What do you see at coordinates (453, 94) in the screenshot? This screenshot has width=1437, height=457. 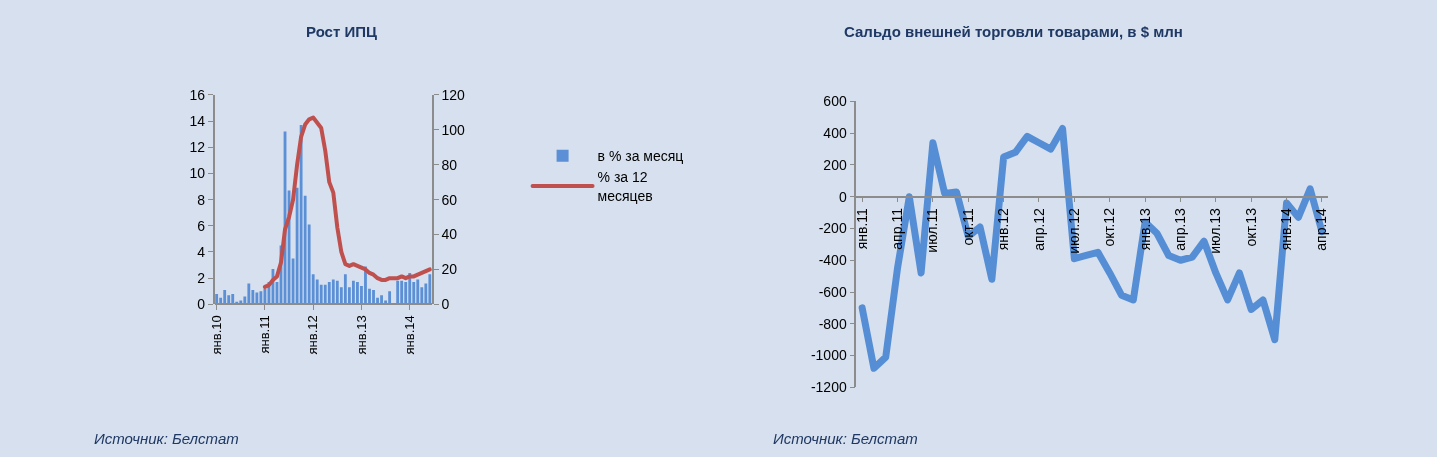 I see `y2-tick-label: 120` at bounding box center [453, 94].